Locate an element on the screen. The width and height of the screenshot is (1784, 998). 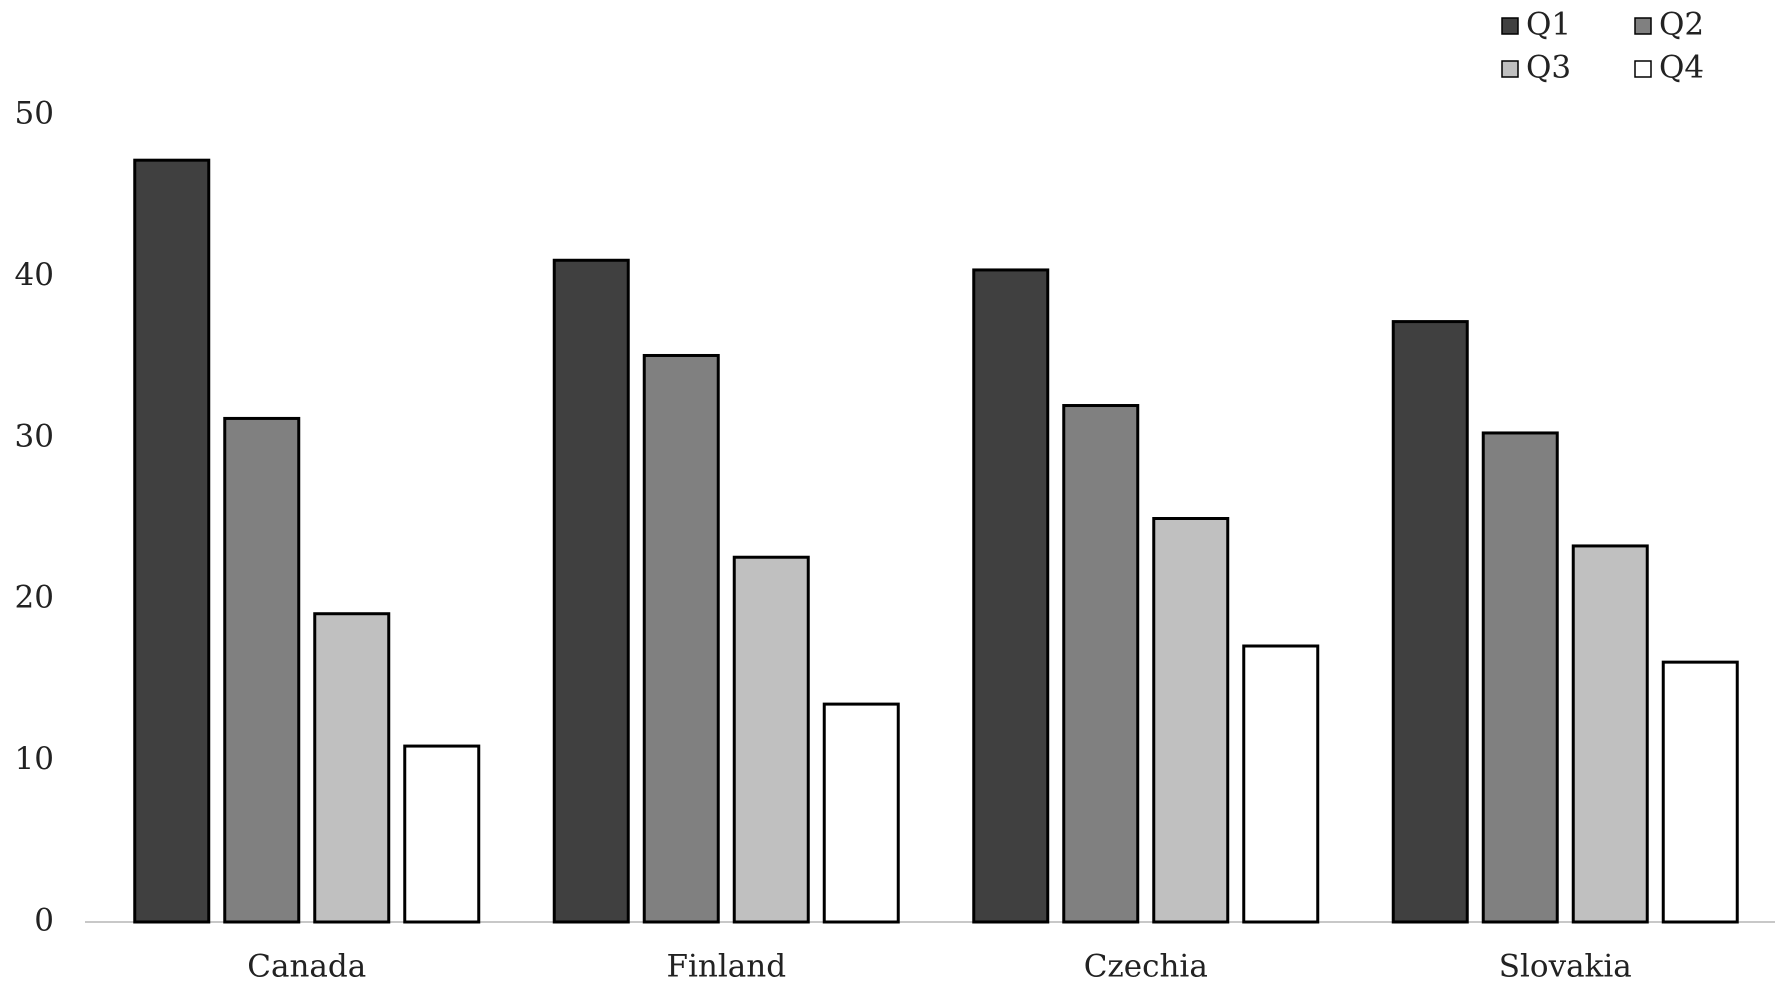
y-tick-label: 30 is located at coordinates (34, 436).